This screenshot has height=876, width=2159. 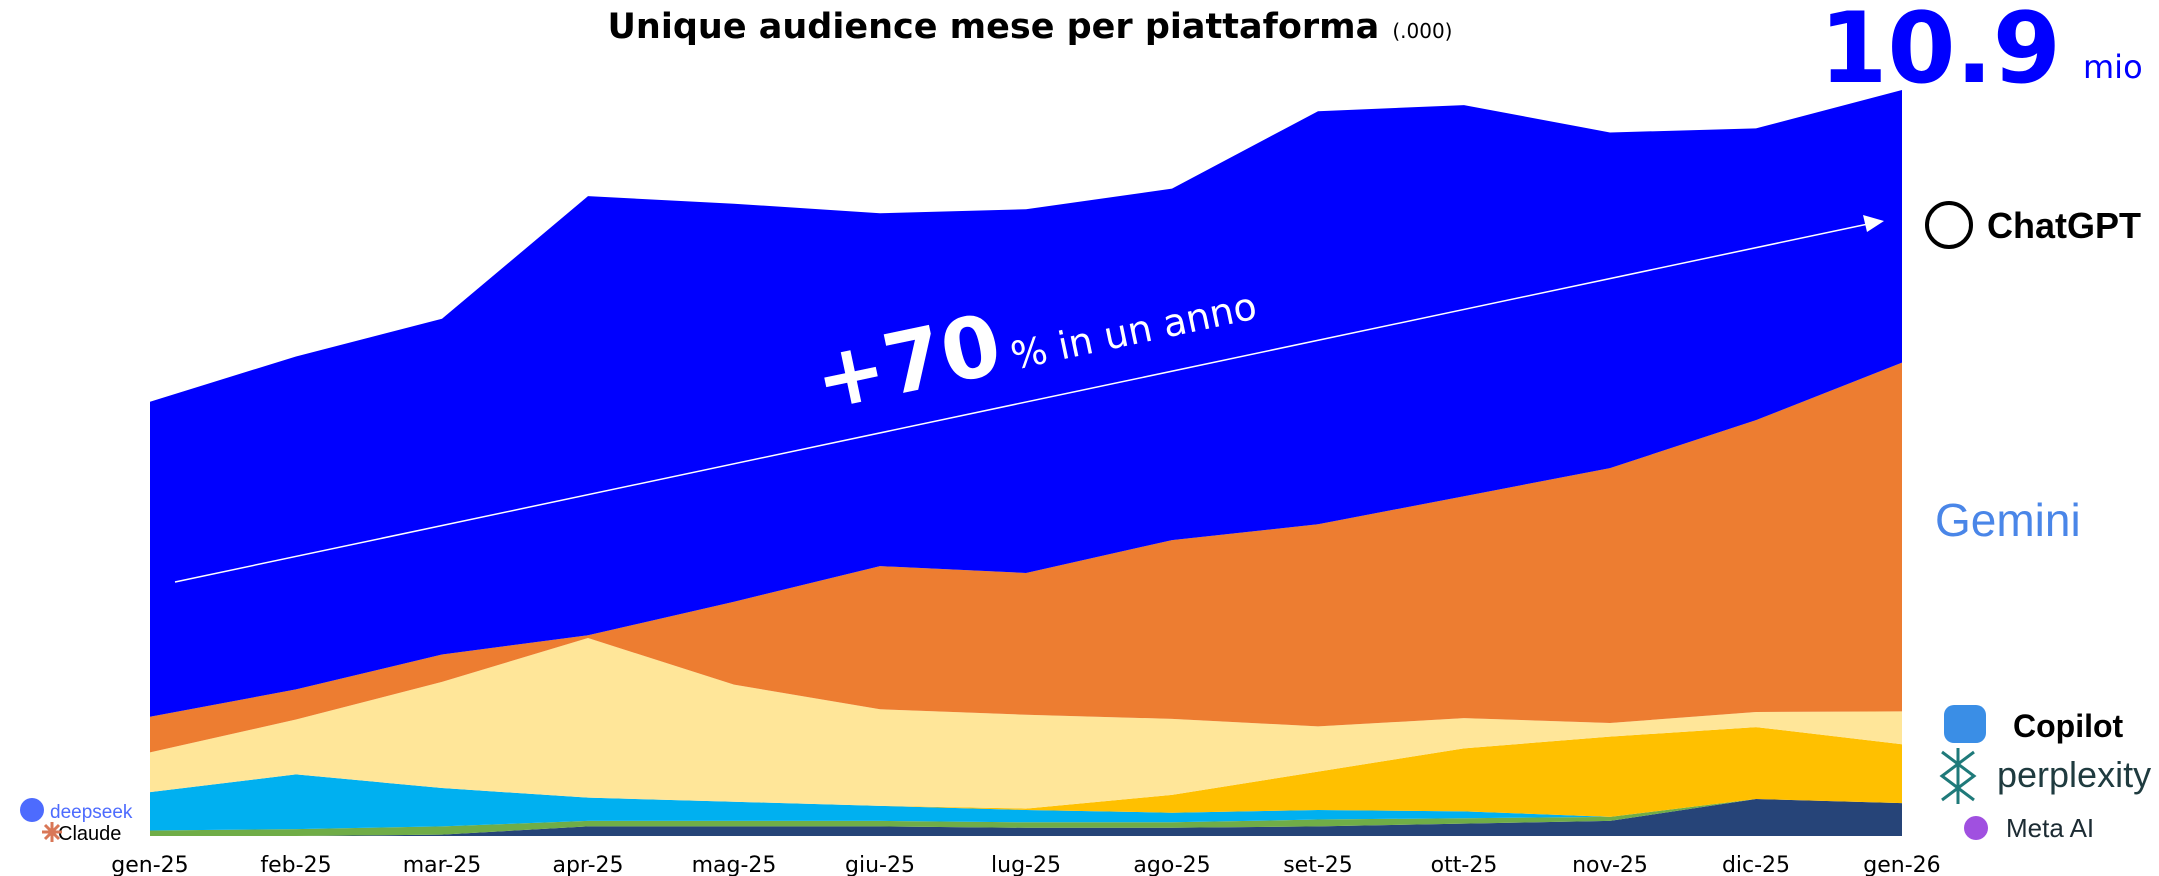 What do you see at coordinates (1949, 225) in the screenshot?
I see `chatgpt-icon` at bounding box center [1949, 225].